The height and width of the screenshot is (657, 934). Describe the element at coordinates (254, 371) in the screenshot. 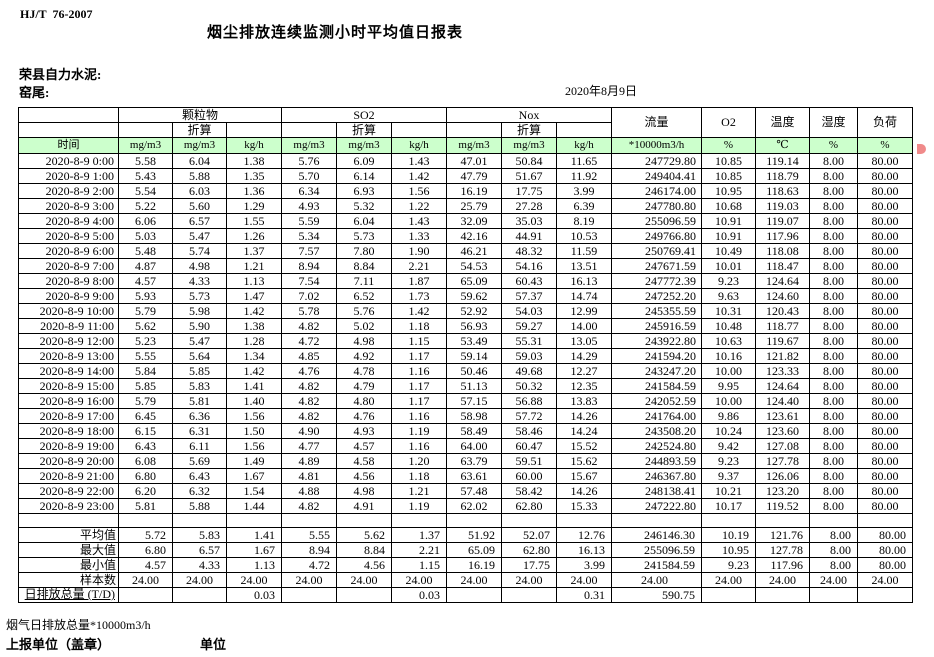

I see `value-cell: 1.42` at that location.